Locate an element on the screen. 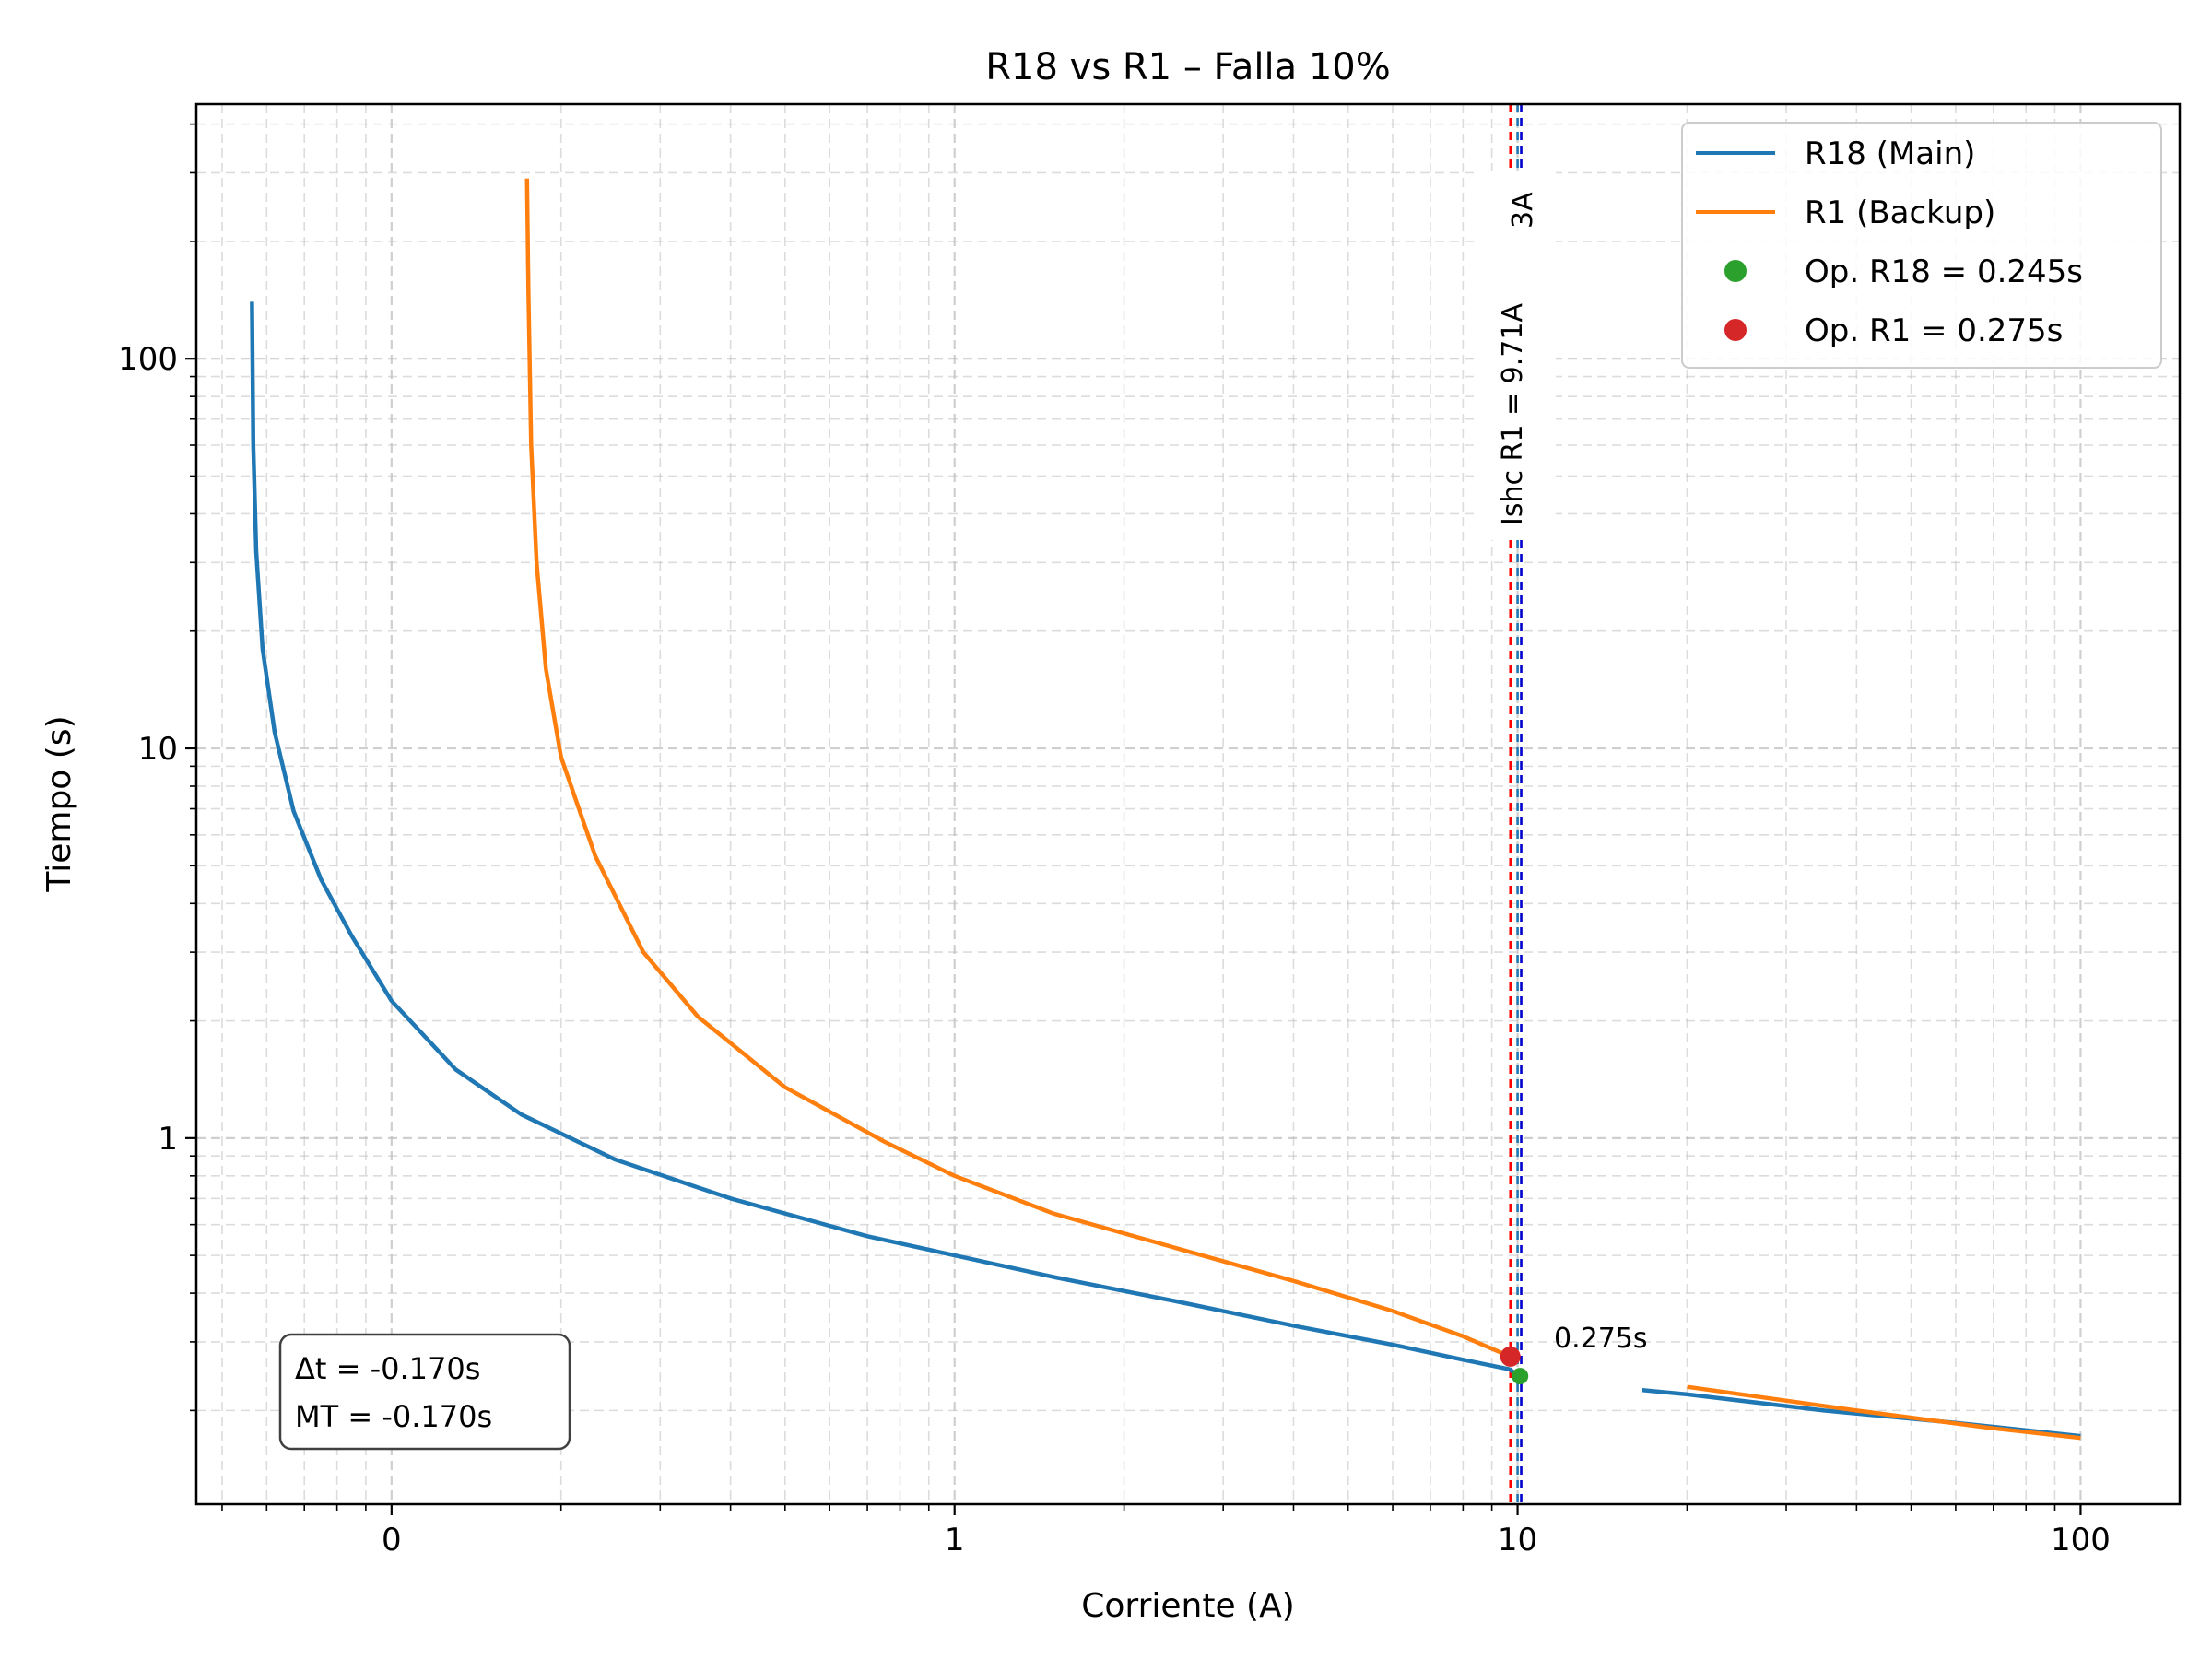 This screenshot has height=1659, width=2212. reference-lines is located at coordinates (1516, 804).